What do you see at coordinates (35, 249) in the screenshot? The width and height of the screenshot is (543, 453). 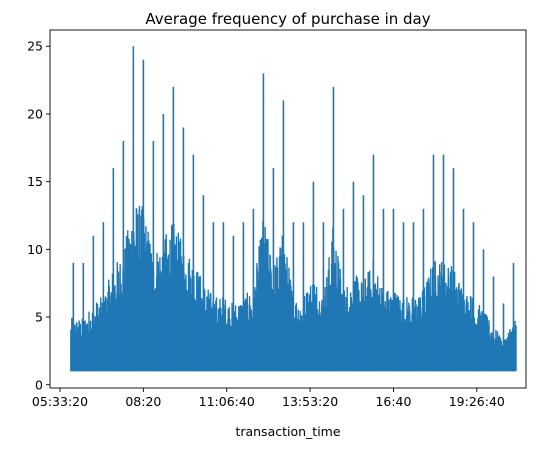 I see `y-tick-label: 10` at bounding box center [35, 249].